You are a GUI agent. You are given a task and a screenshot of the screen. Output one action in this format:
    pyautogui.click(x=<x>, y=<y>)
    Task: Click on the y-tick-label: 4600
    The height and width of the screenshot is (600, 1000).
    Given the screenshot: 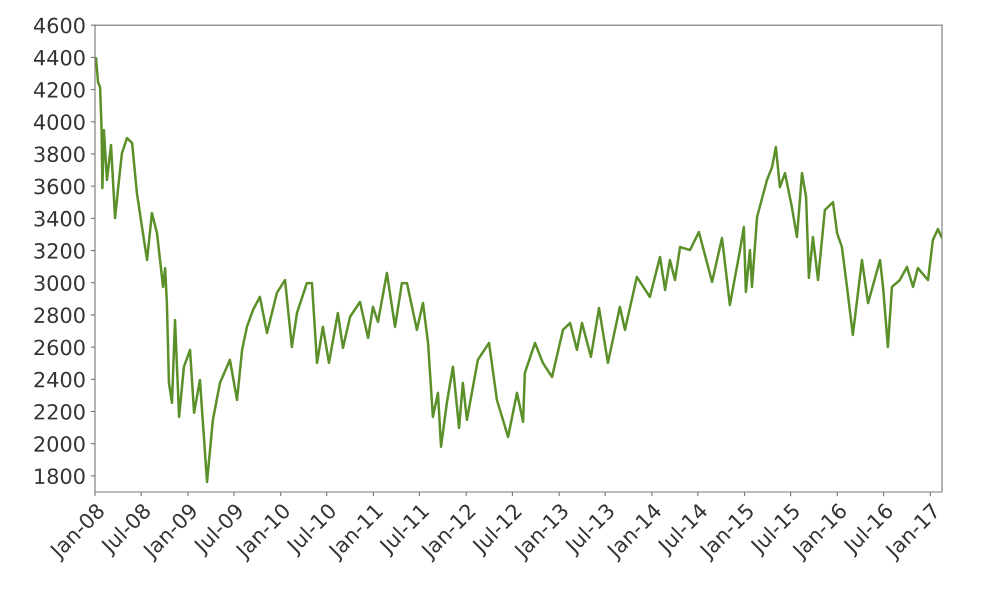 What is the action you would take?
    pyautogui.click(x=59, y=26)
    